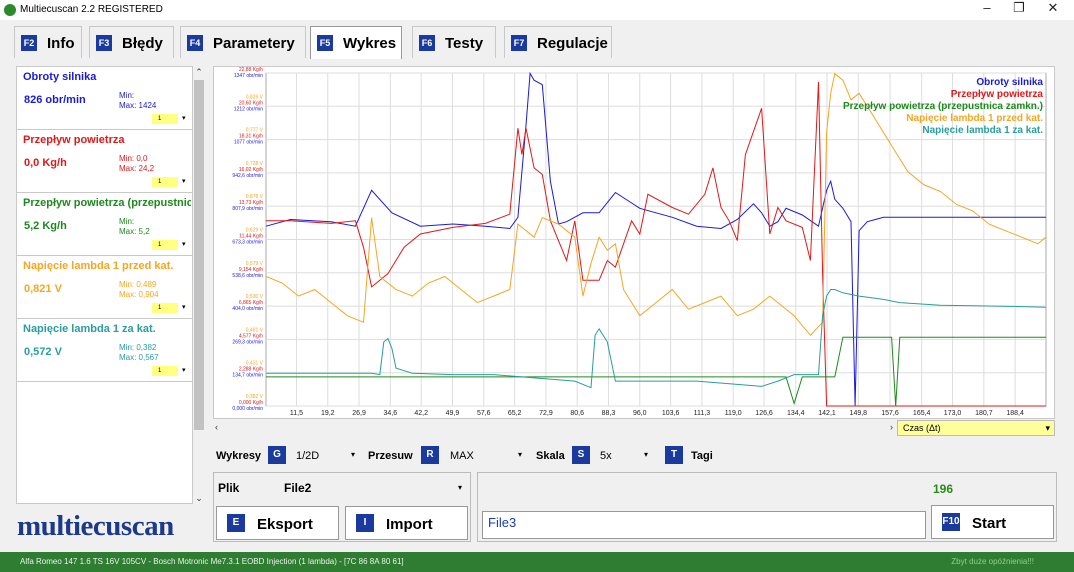  I want to click on x-tick-label: 57,6, so click(484, 413).